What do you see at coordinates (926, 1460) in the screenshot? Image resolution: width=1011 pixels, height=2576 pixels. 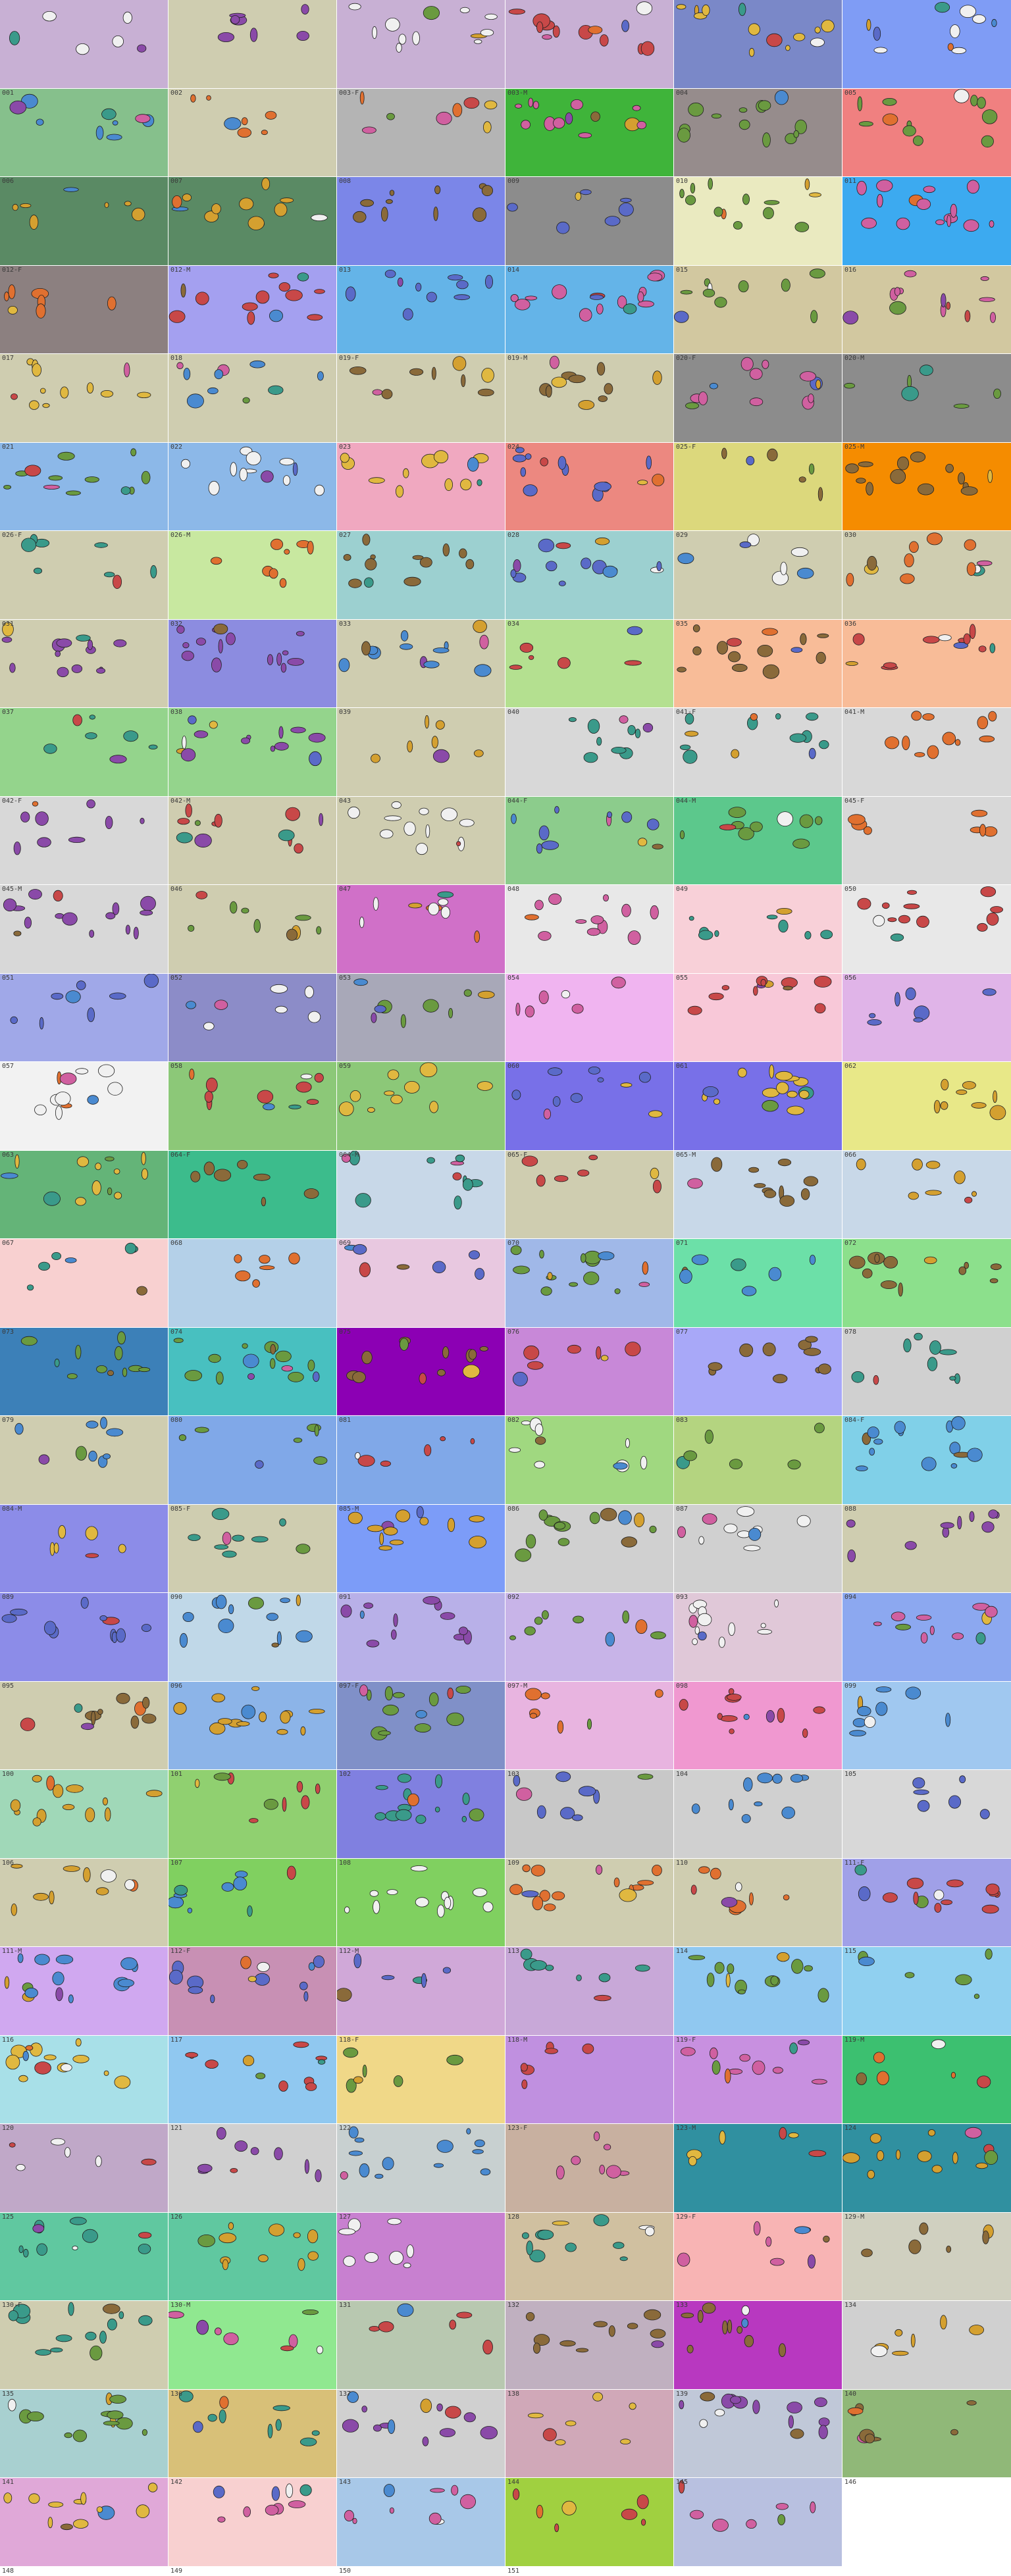 I see `sprite-tile: 084-F` at bounding box center [926, 1460].